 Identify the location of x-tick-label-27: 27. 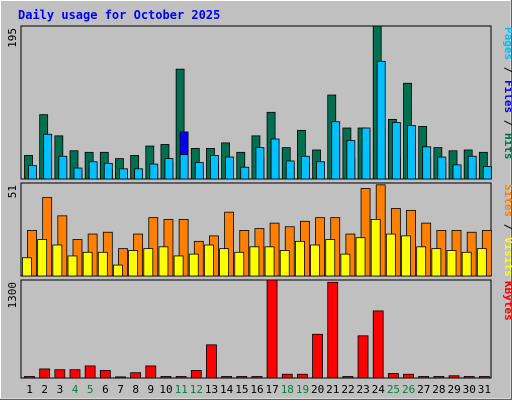
(423, 389).